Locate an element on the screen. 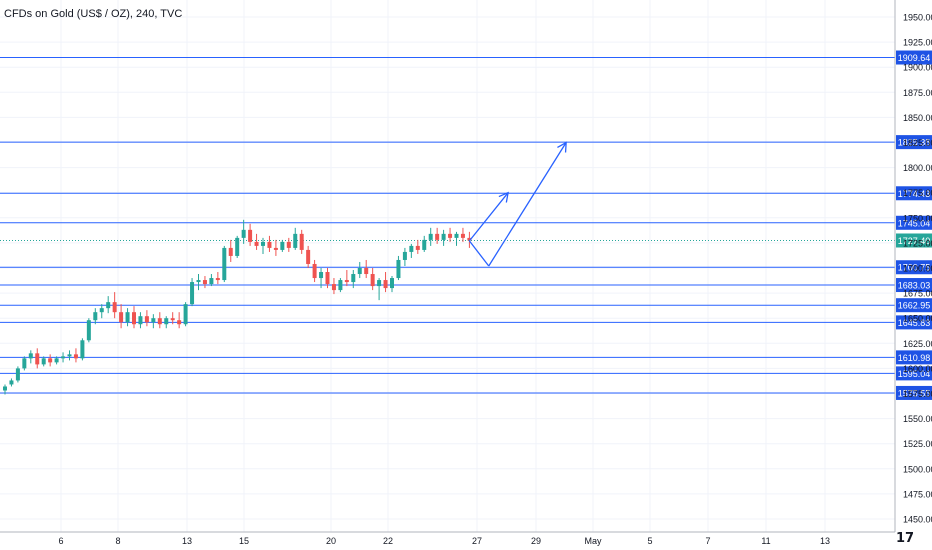  y-tick-label: 1900.00 is located at coordinates (917, 68).